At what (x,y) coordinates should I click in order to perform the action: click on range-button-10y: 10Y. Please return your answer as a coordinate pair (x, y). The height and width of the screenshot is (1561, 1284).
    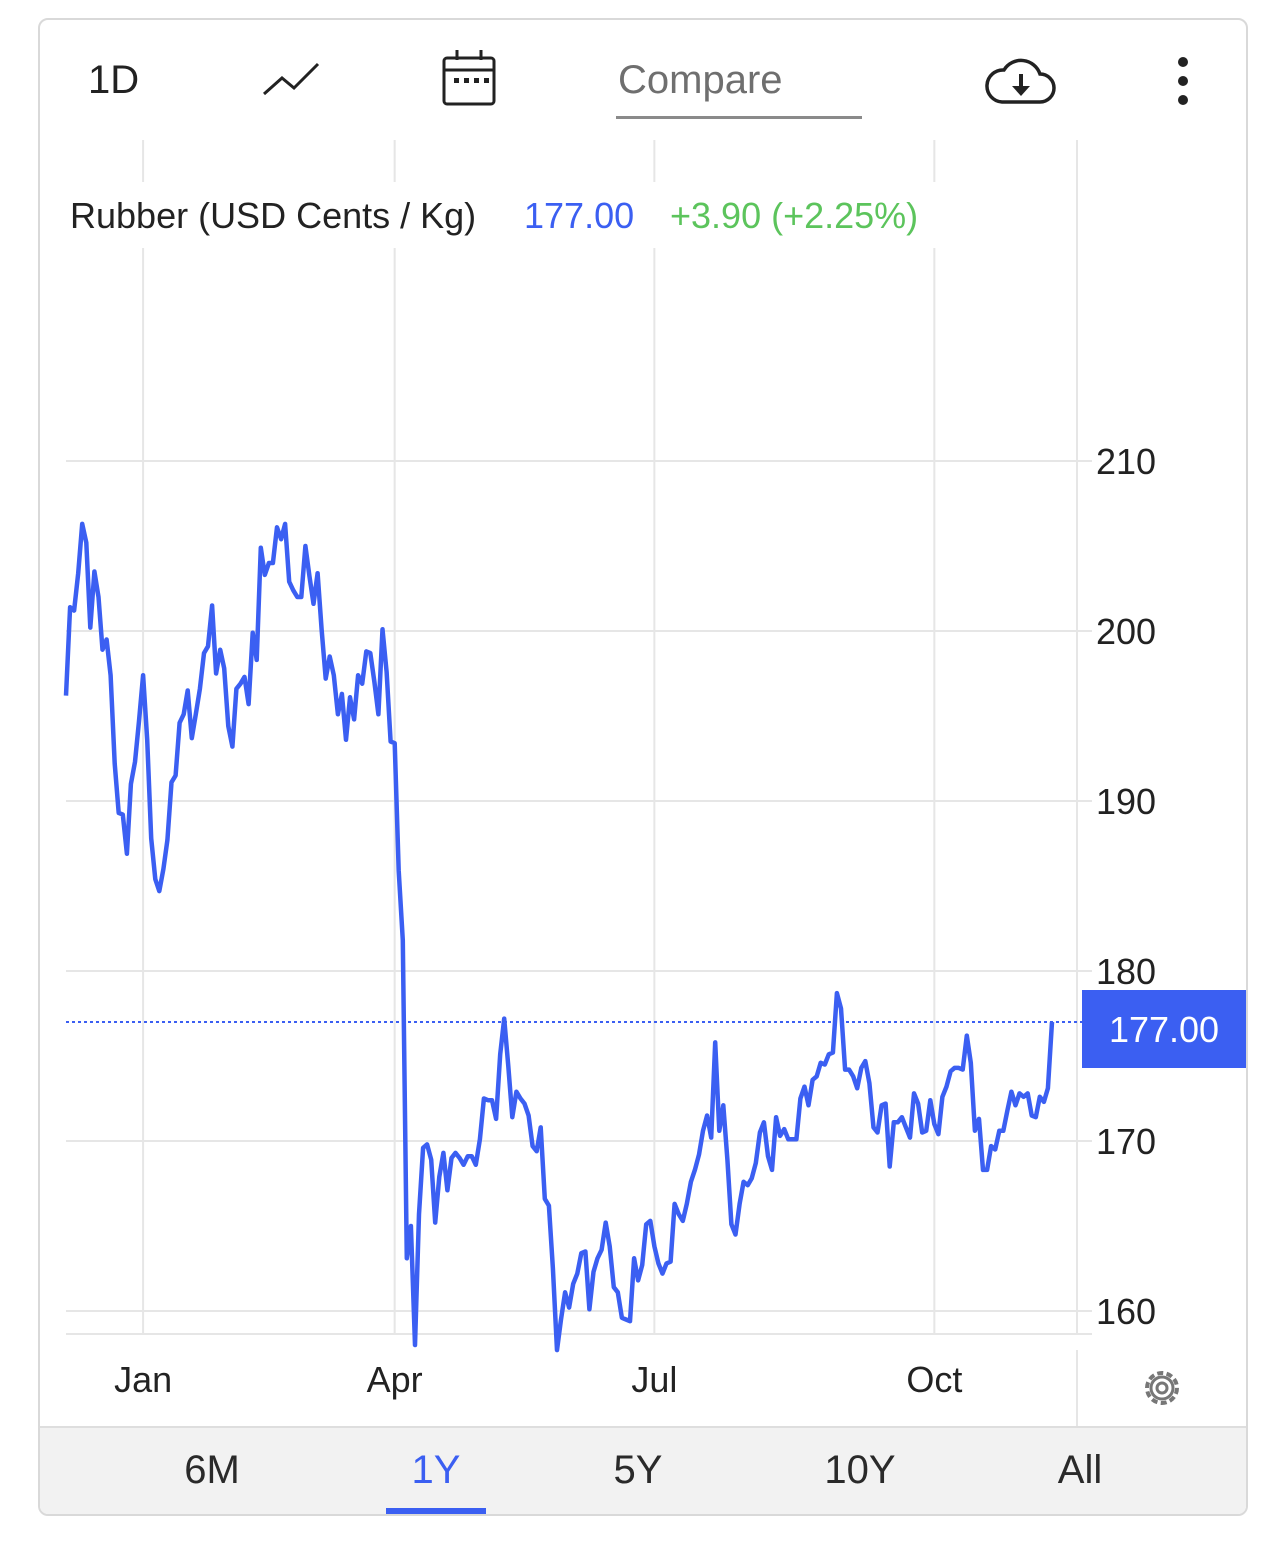
    Looking at the image, I should click on (860, 1470).